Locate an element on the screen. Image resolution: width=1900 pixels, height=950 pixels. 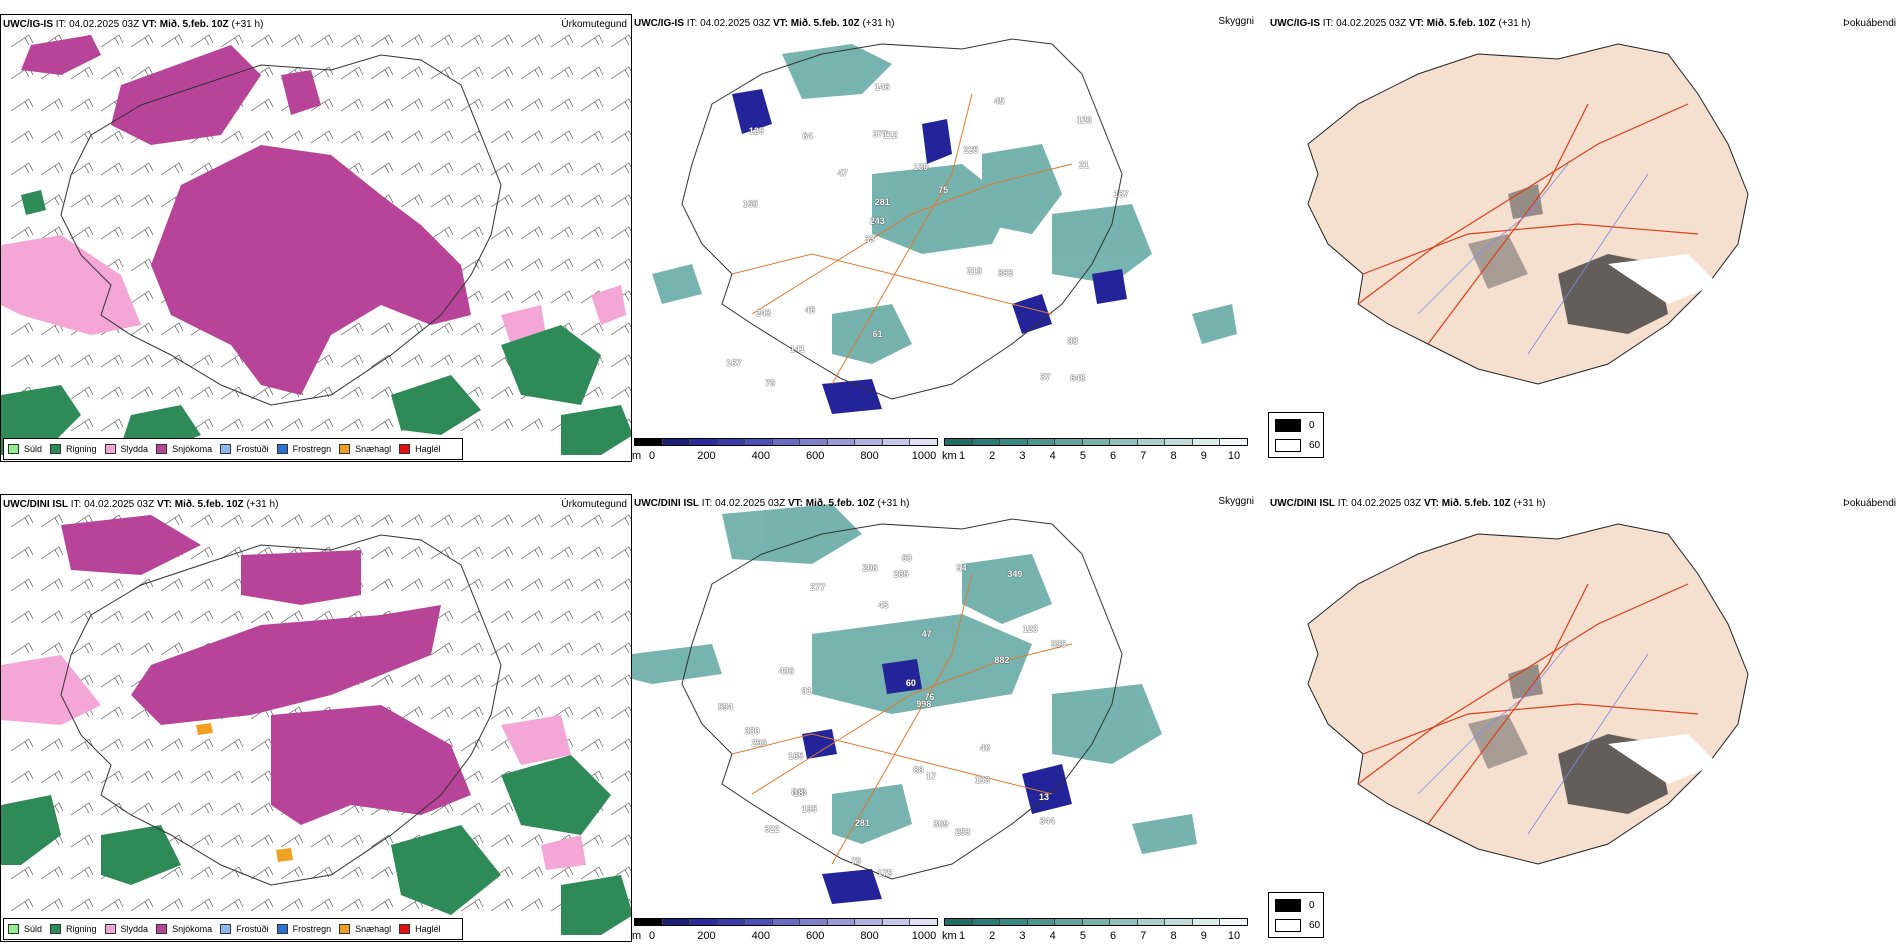
it-label: IT: is located at coordinates (692, 23).